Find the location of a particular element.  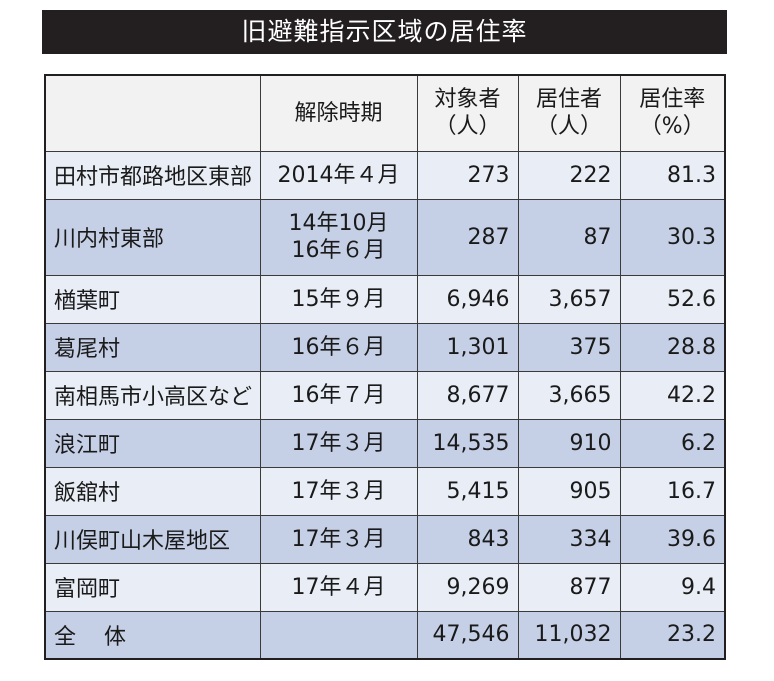

target-count: 6,946 is located at coordinates (467, 299).